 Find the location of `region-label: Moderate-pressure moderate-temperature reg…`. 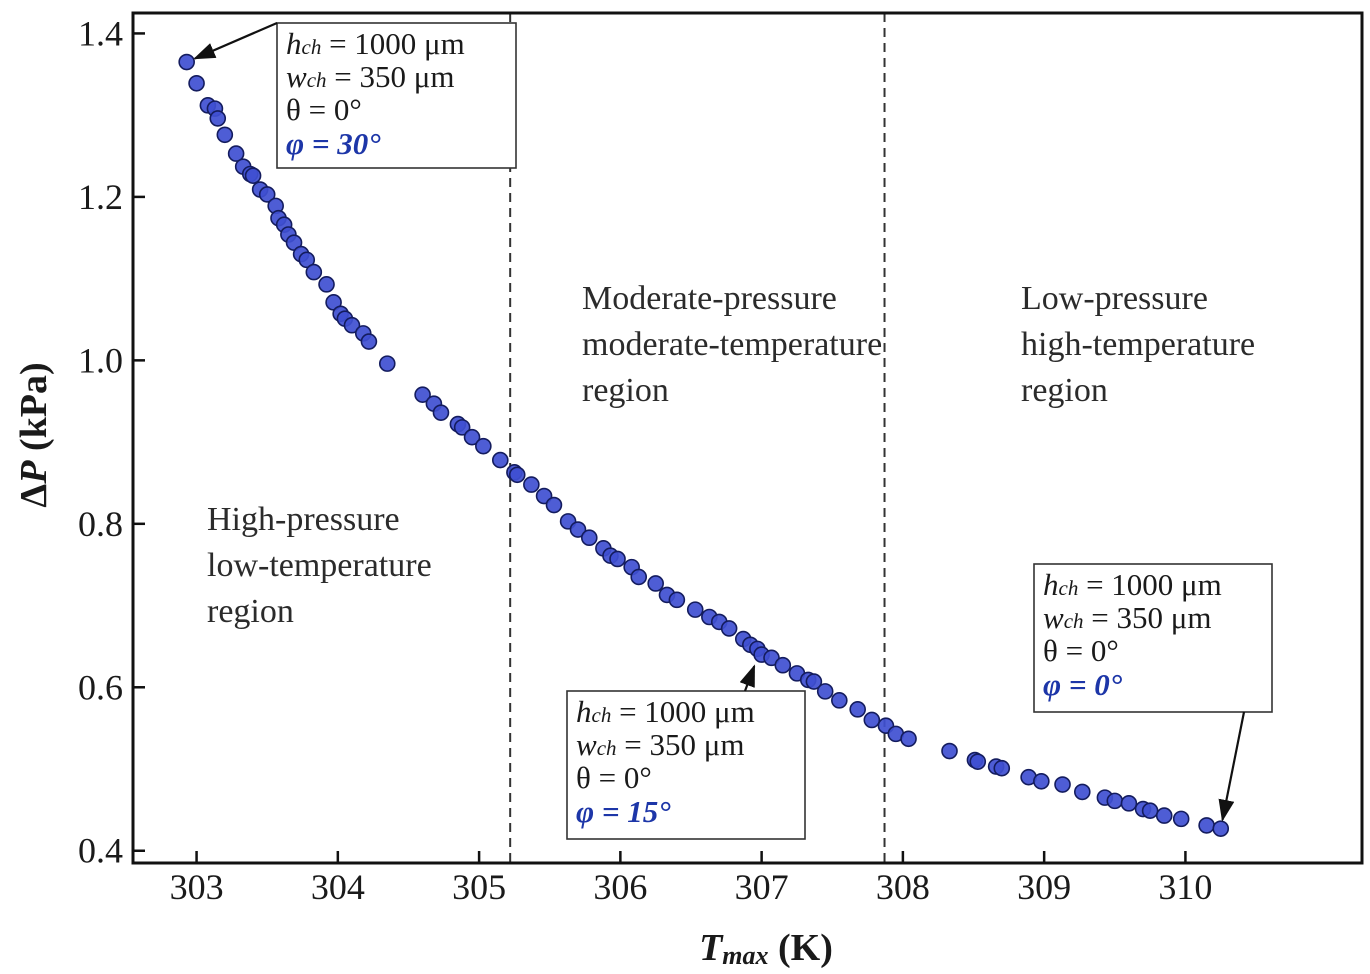

region-label: Moderate-pressure moderate-temperature reg… is located at coordinates (732, 344).